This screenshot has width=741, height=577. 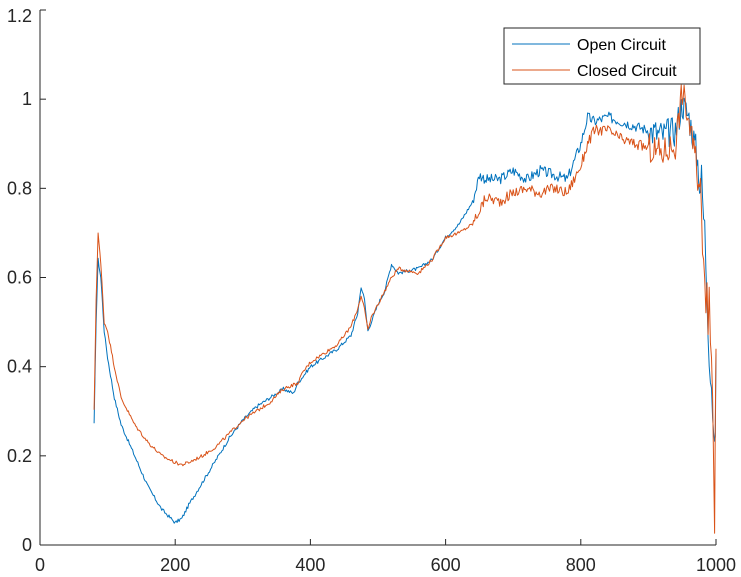 What do you see at coordinates (19, 16) in the screenshot?
I see `y-tick-label: 1.2` at bounding box center [19, 16].